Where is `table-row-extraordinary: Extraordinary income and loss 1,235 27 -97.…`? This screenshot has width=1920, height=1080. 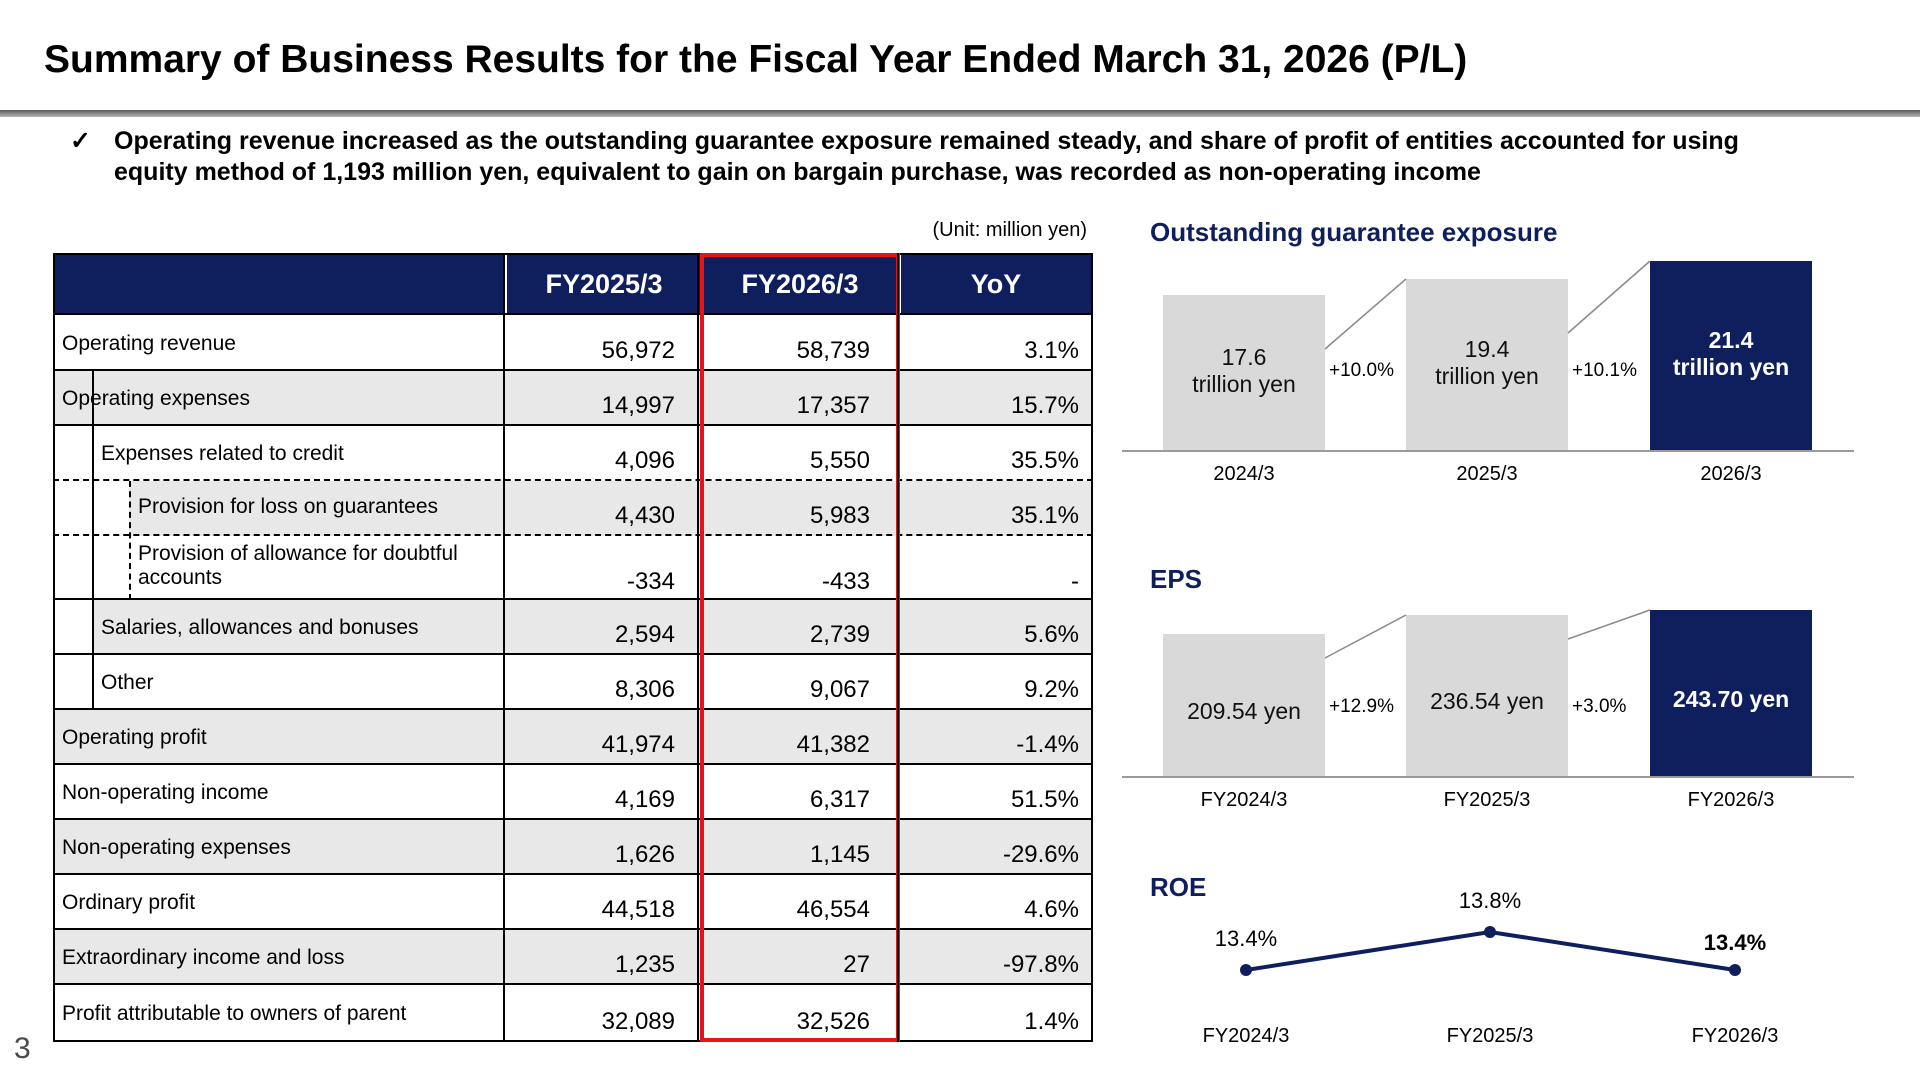 table-row-extraordinary: Extraordinary income and loss 1,235 27 -97.… is located at coordinates (573, 957).